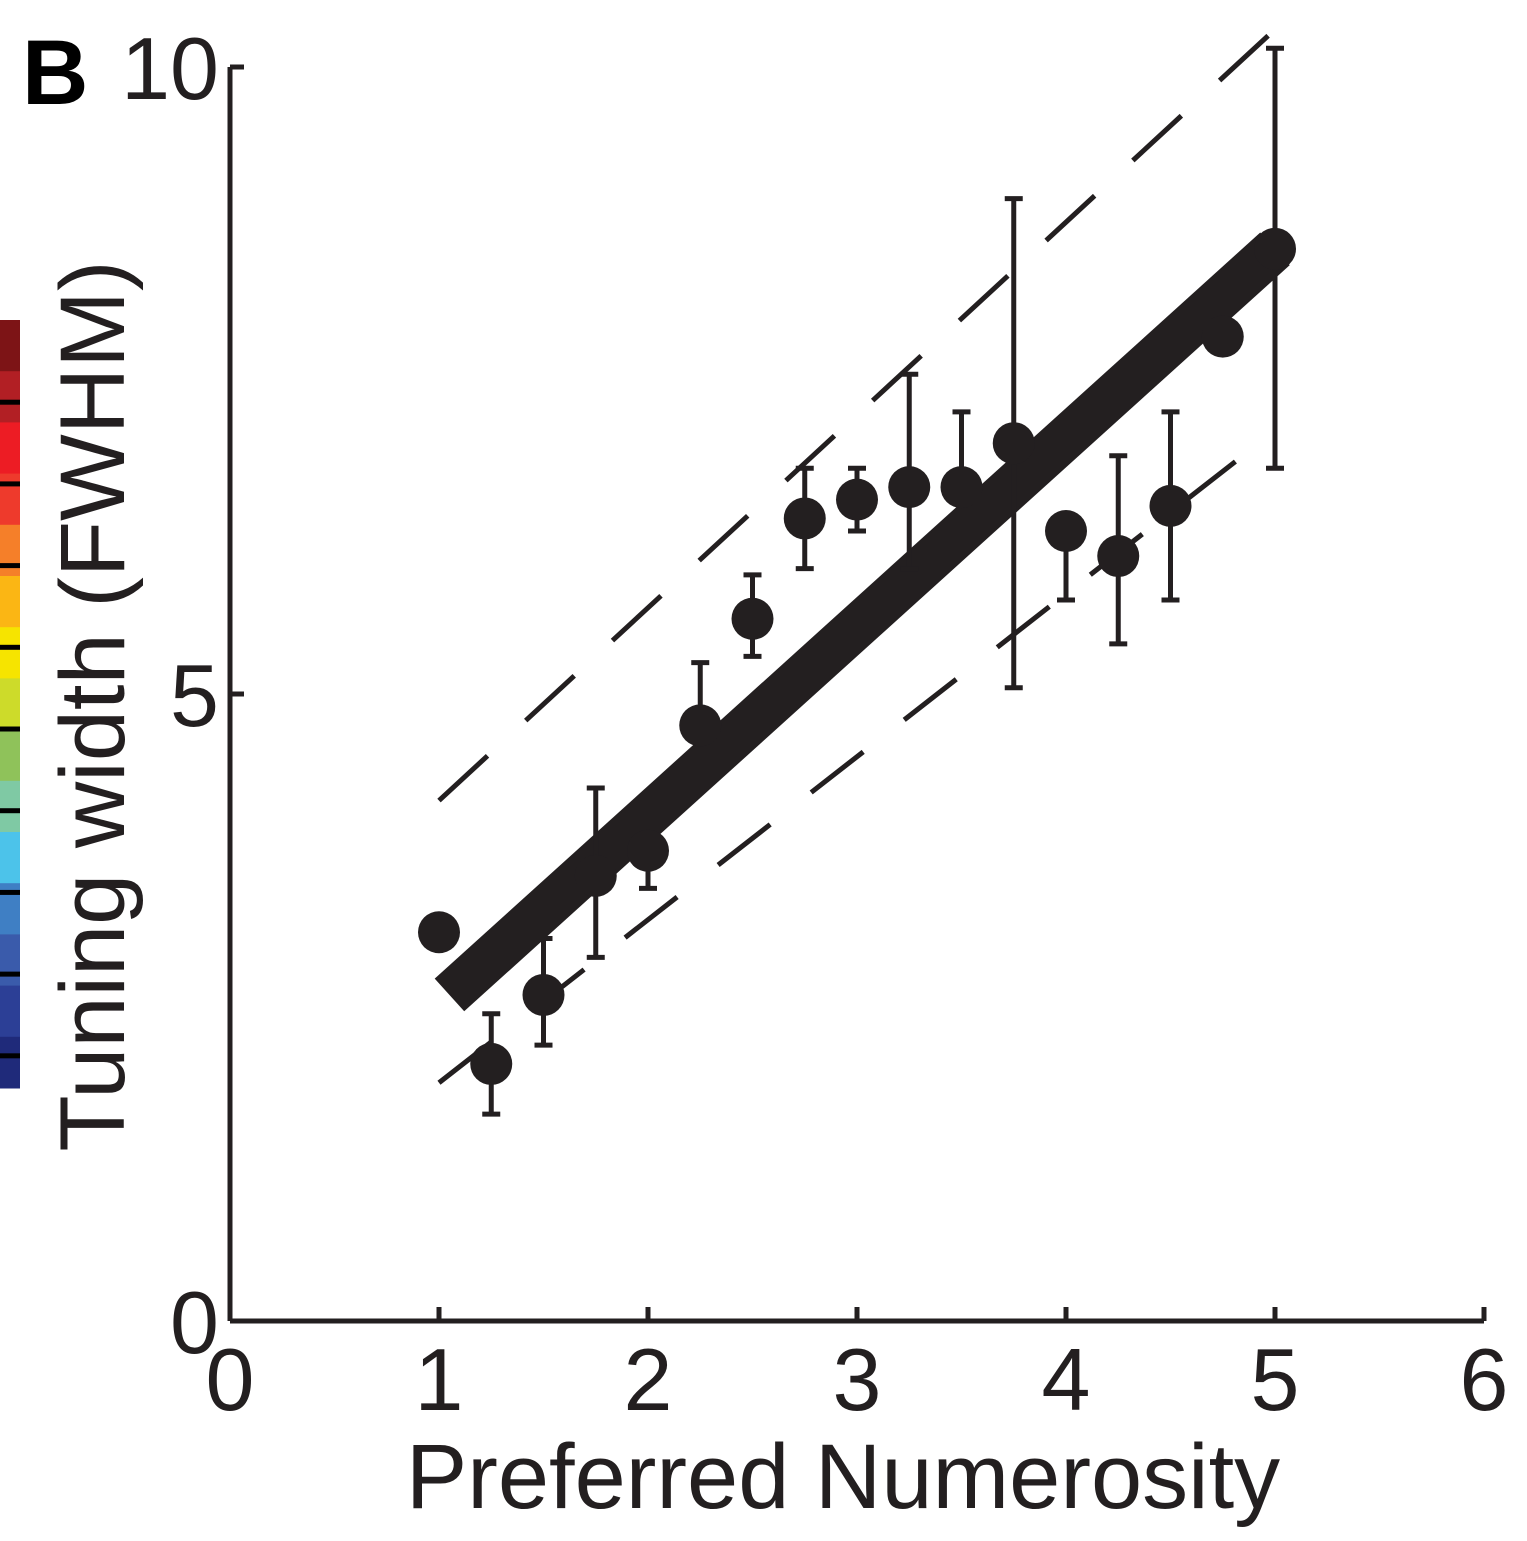 The image size is (1527, 1541). Describe the element at coordinates (857, 1379) in the screenshot. I see `x-tick-label: 3` at that location.